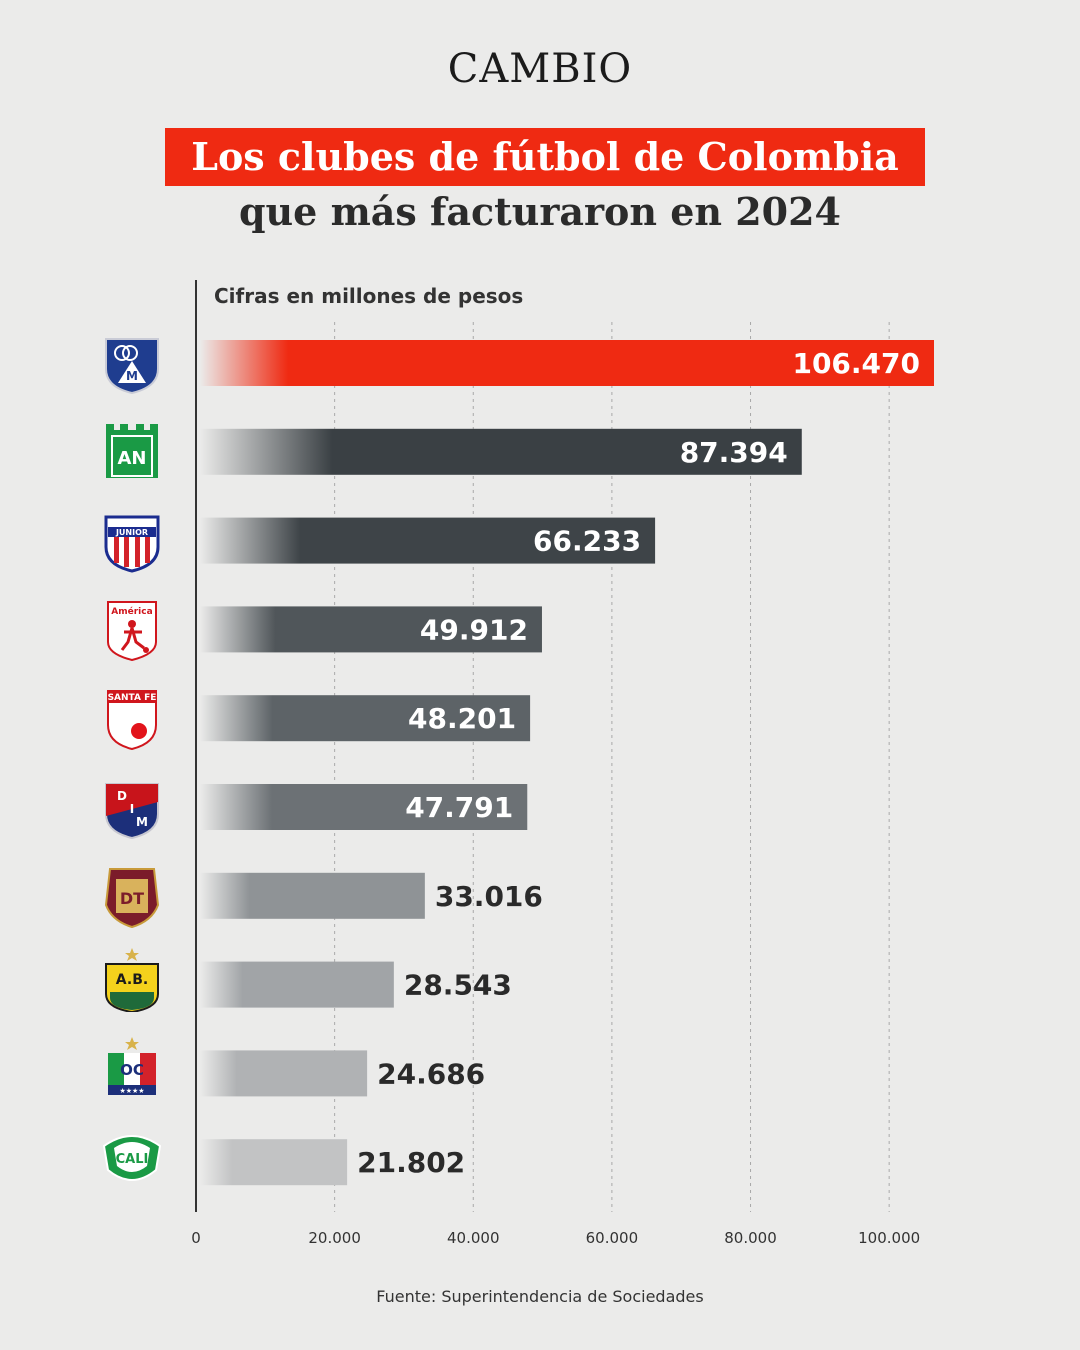 The width and height of the screenshot is (1080, 1350). What do you see at coordinates (473, 1238) in the screenshot?
I see `x-tick-label: 40.000` at bounding box center [473, 1238].